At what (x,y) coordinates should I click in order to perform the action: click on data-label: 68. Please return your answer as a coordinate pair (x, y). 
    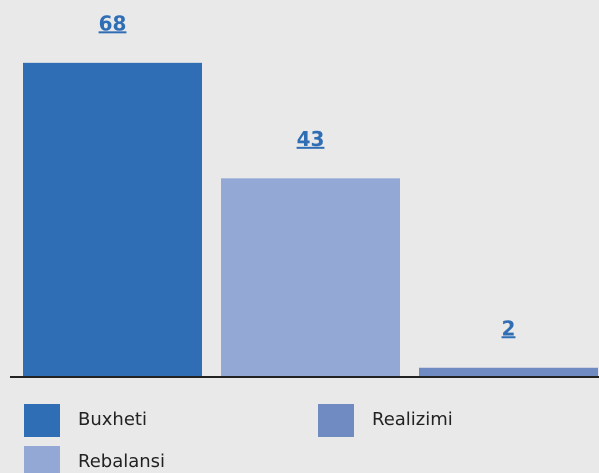
    Looking at the image, I should click on (113, 23).